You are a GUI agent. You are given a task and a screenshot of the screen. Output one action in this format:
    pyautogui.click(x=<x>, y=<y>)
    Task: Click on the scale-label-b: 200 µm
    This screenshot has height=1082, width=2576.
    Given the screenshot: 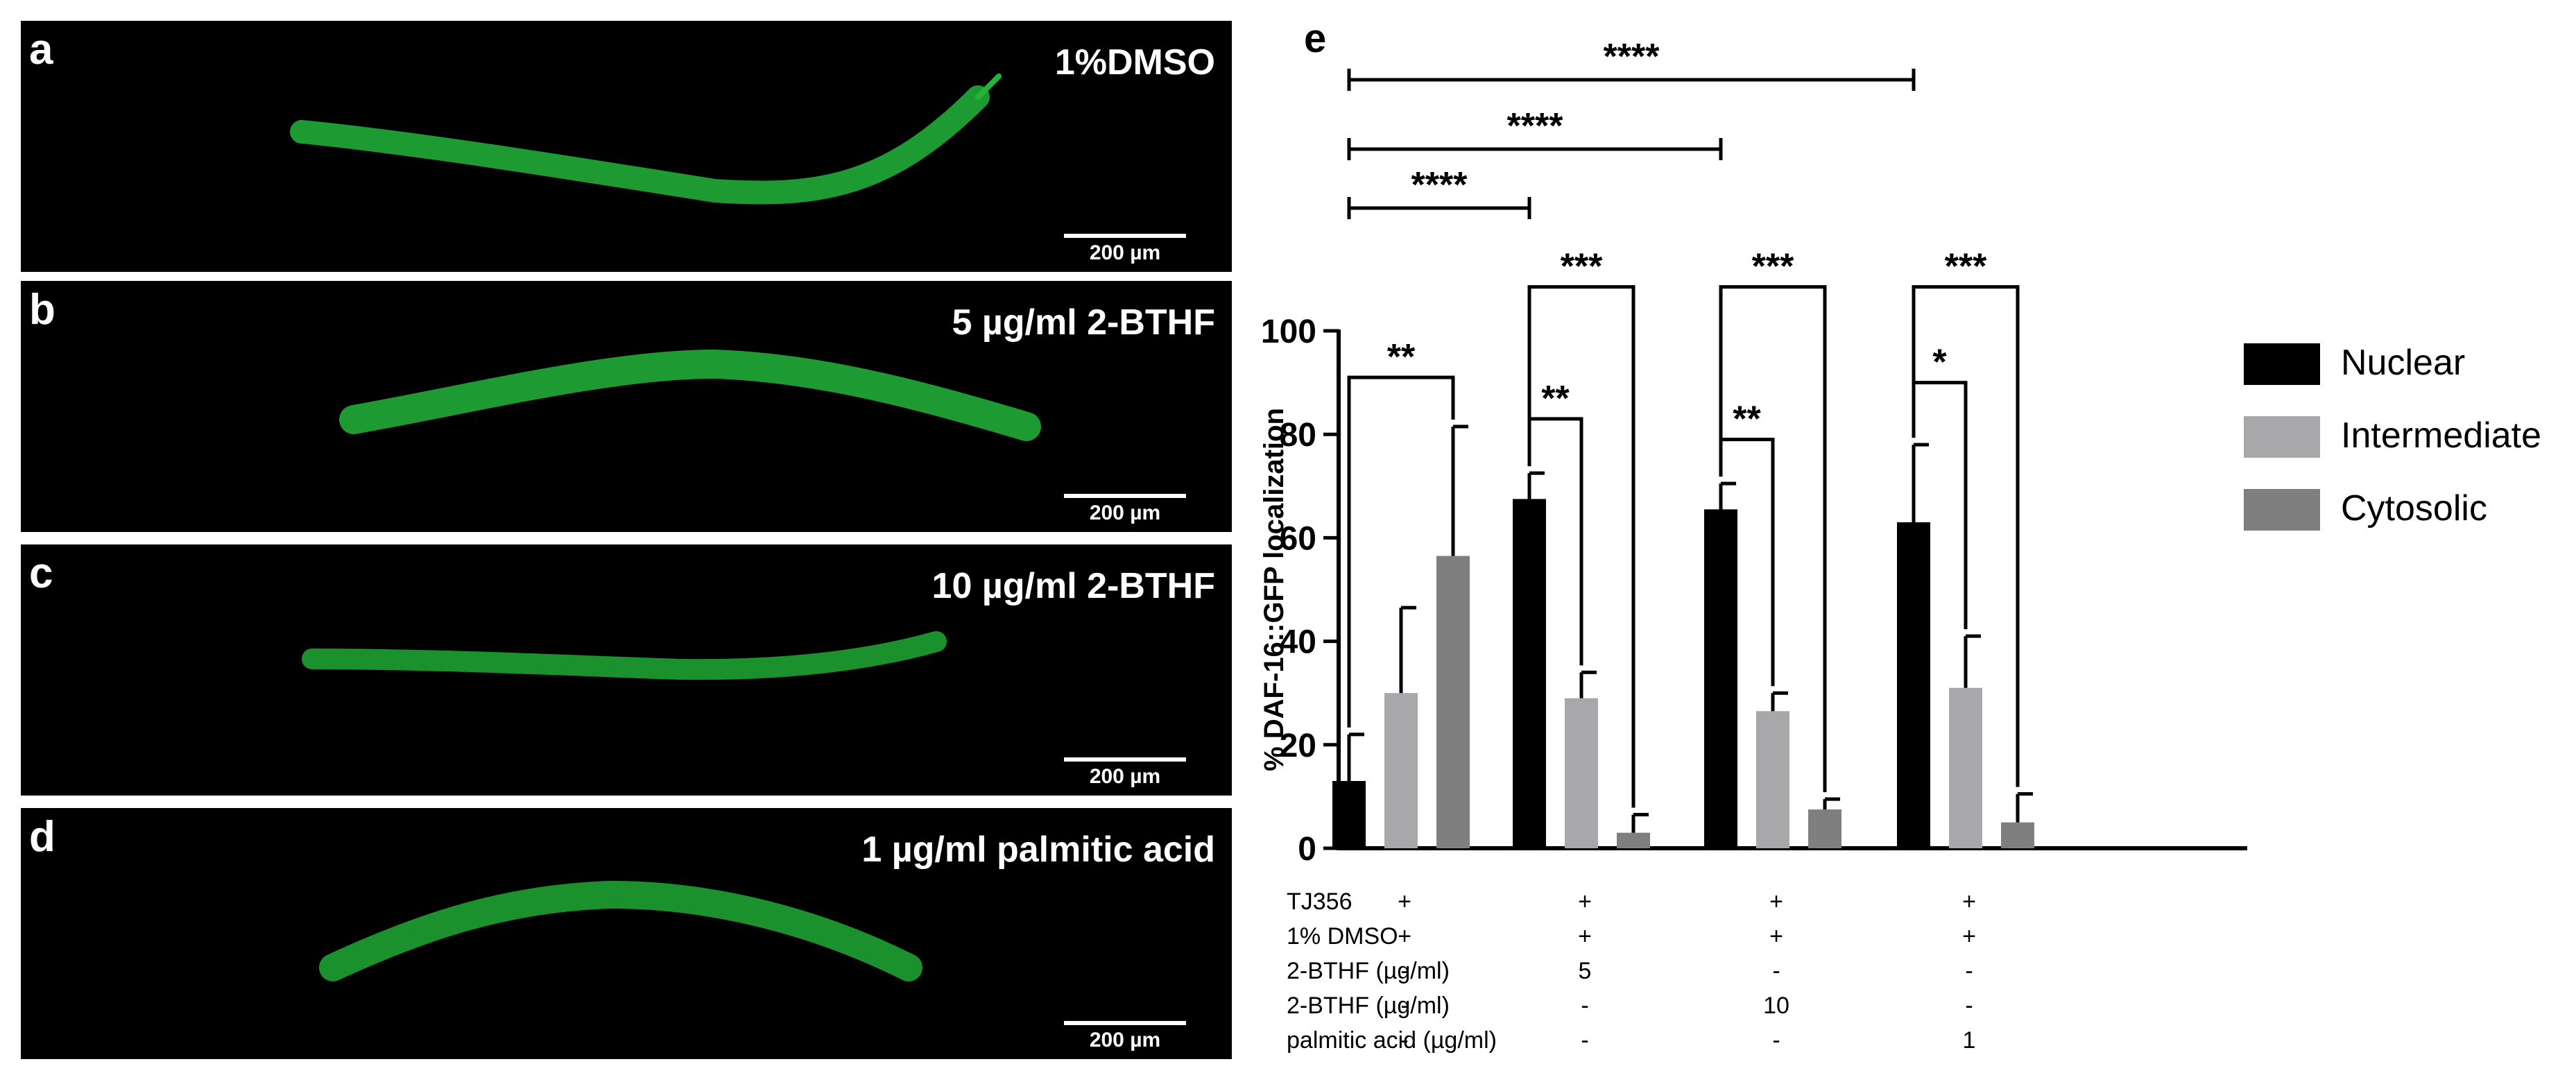 What is the action you would take?
    pyautogui.click(x=1125, y=512)
    